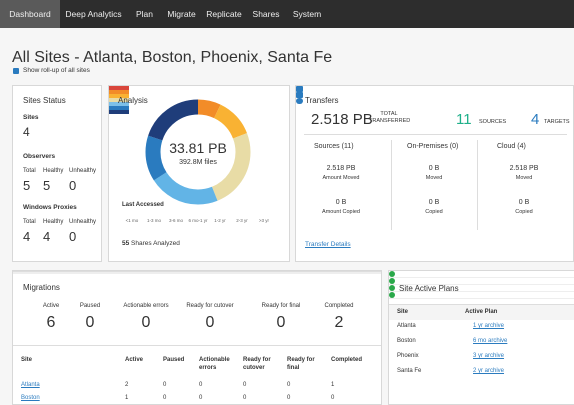 This screenshot has height=405, width=574. What do you see at coordinates (30, 398) in the screenshot?
I see `site-link: Boston` at bounding box center [30, 398].